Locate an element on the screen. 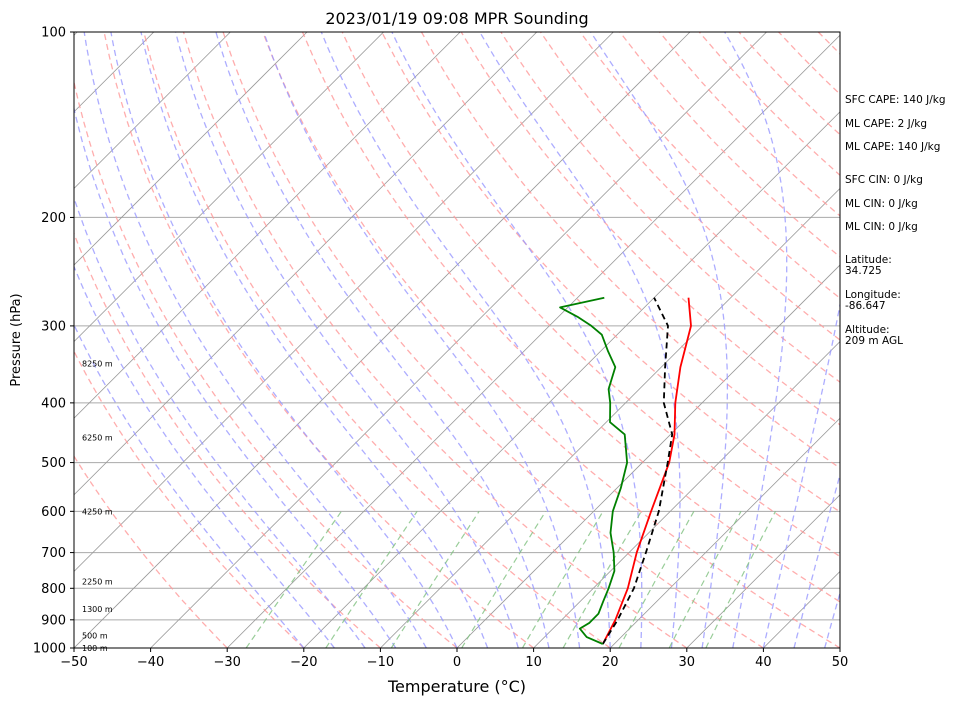 This screenshot has height=705, width=960. y-axis: 100 200 300 400 500 600 700 800 900 1000 is located at coordinates (53, 341).